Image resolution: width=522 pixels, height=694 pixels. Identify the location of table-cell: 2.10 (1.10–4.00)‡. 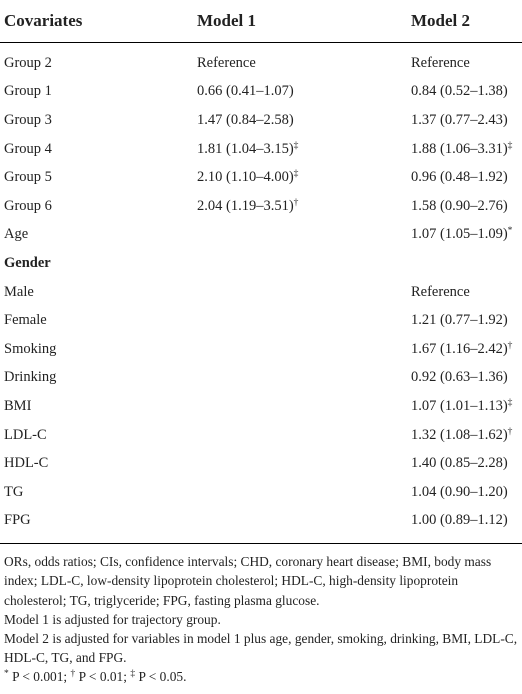
(300, 177).